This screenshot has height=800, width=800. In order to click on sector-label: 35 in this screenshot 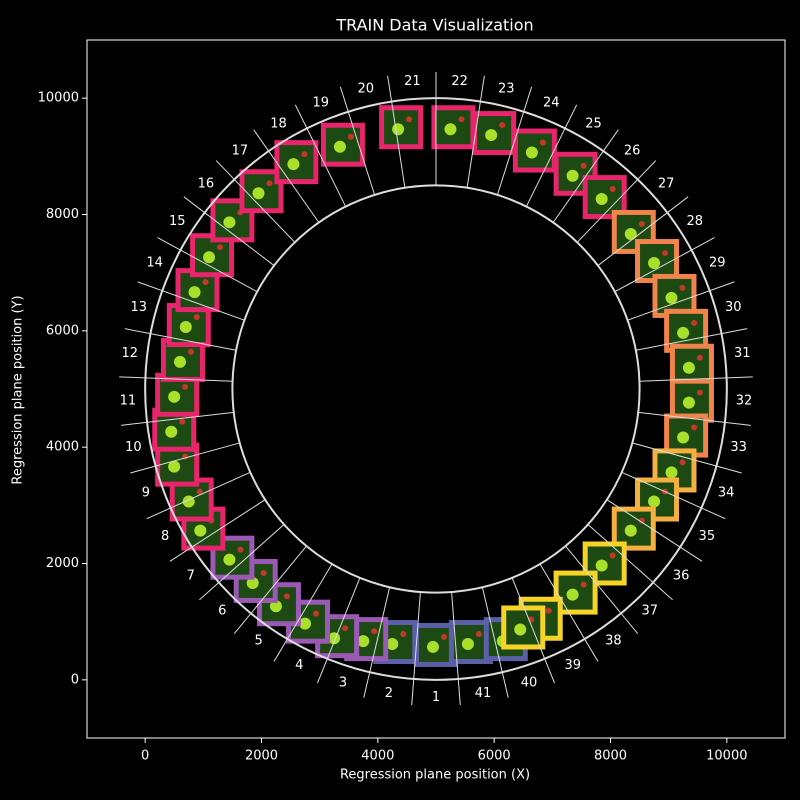, I will do `click(707, 536)`.